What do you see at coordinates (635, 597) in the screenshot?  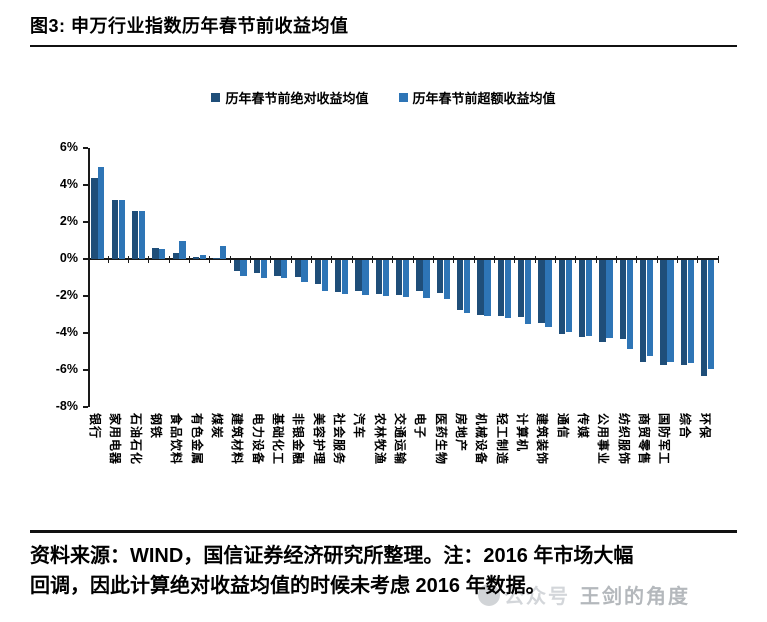 I see `watermark-name: 王剑的角度` at bounding box center [635, 597].